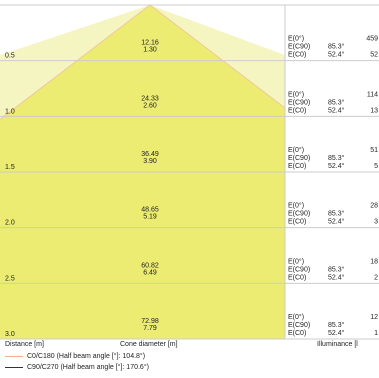 The width and height of the screenshot is (379, 378). Describe the element at coordinates (336, 55) in the screenshot. I see `ec0-angle-1: 52.4°` at that location.